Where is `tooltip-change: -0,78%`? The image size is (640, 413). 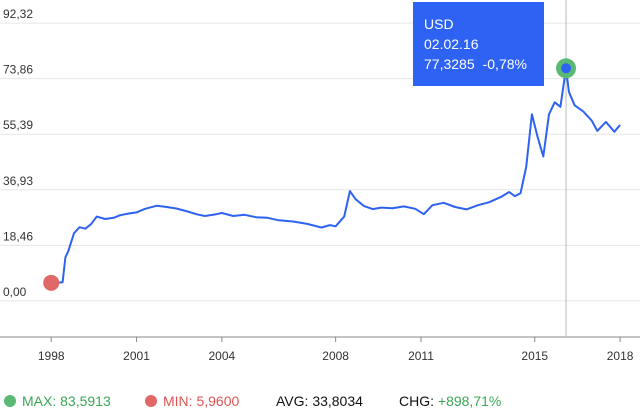
tooltip-change: -0,78% is located at coordinates (504, 64).